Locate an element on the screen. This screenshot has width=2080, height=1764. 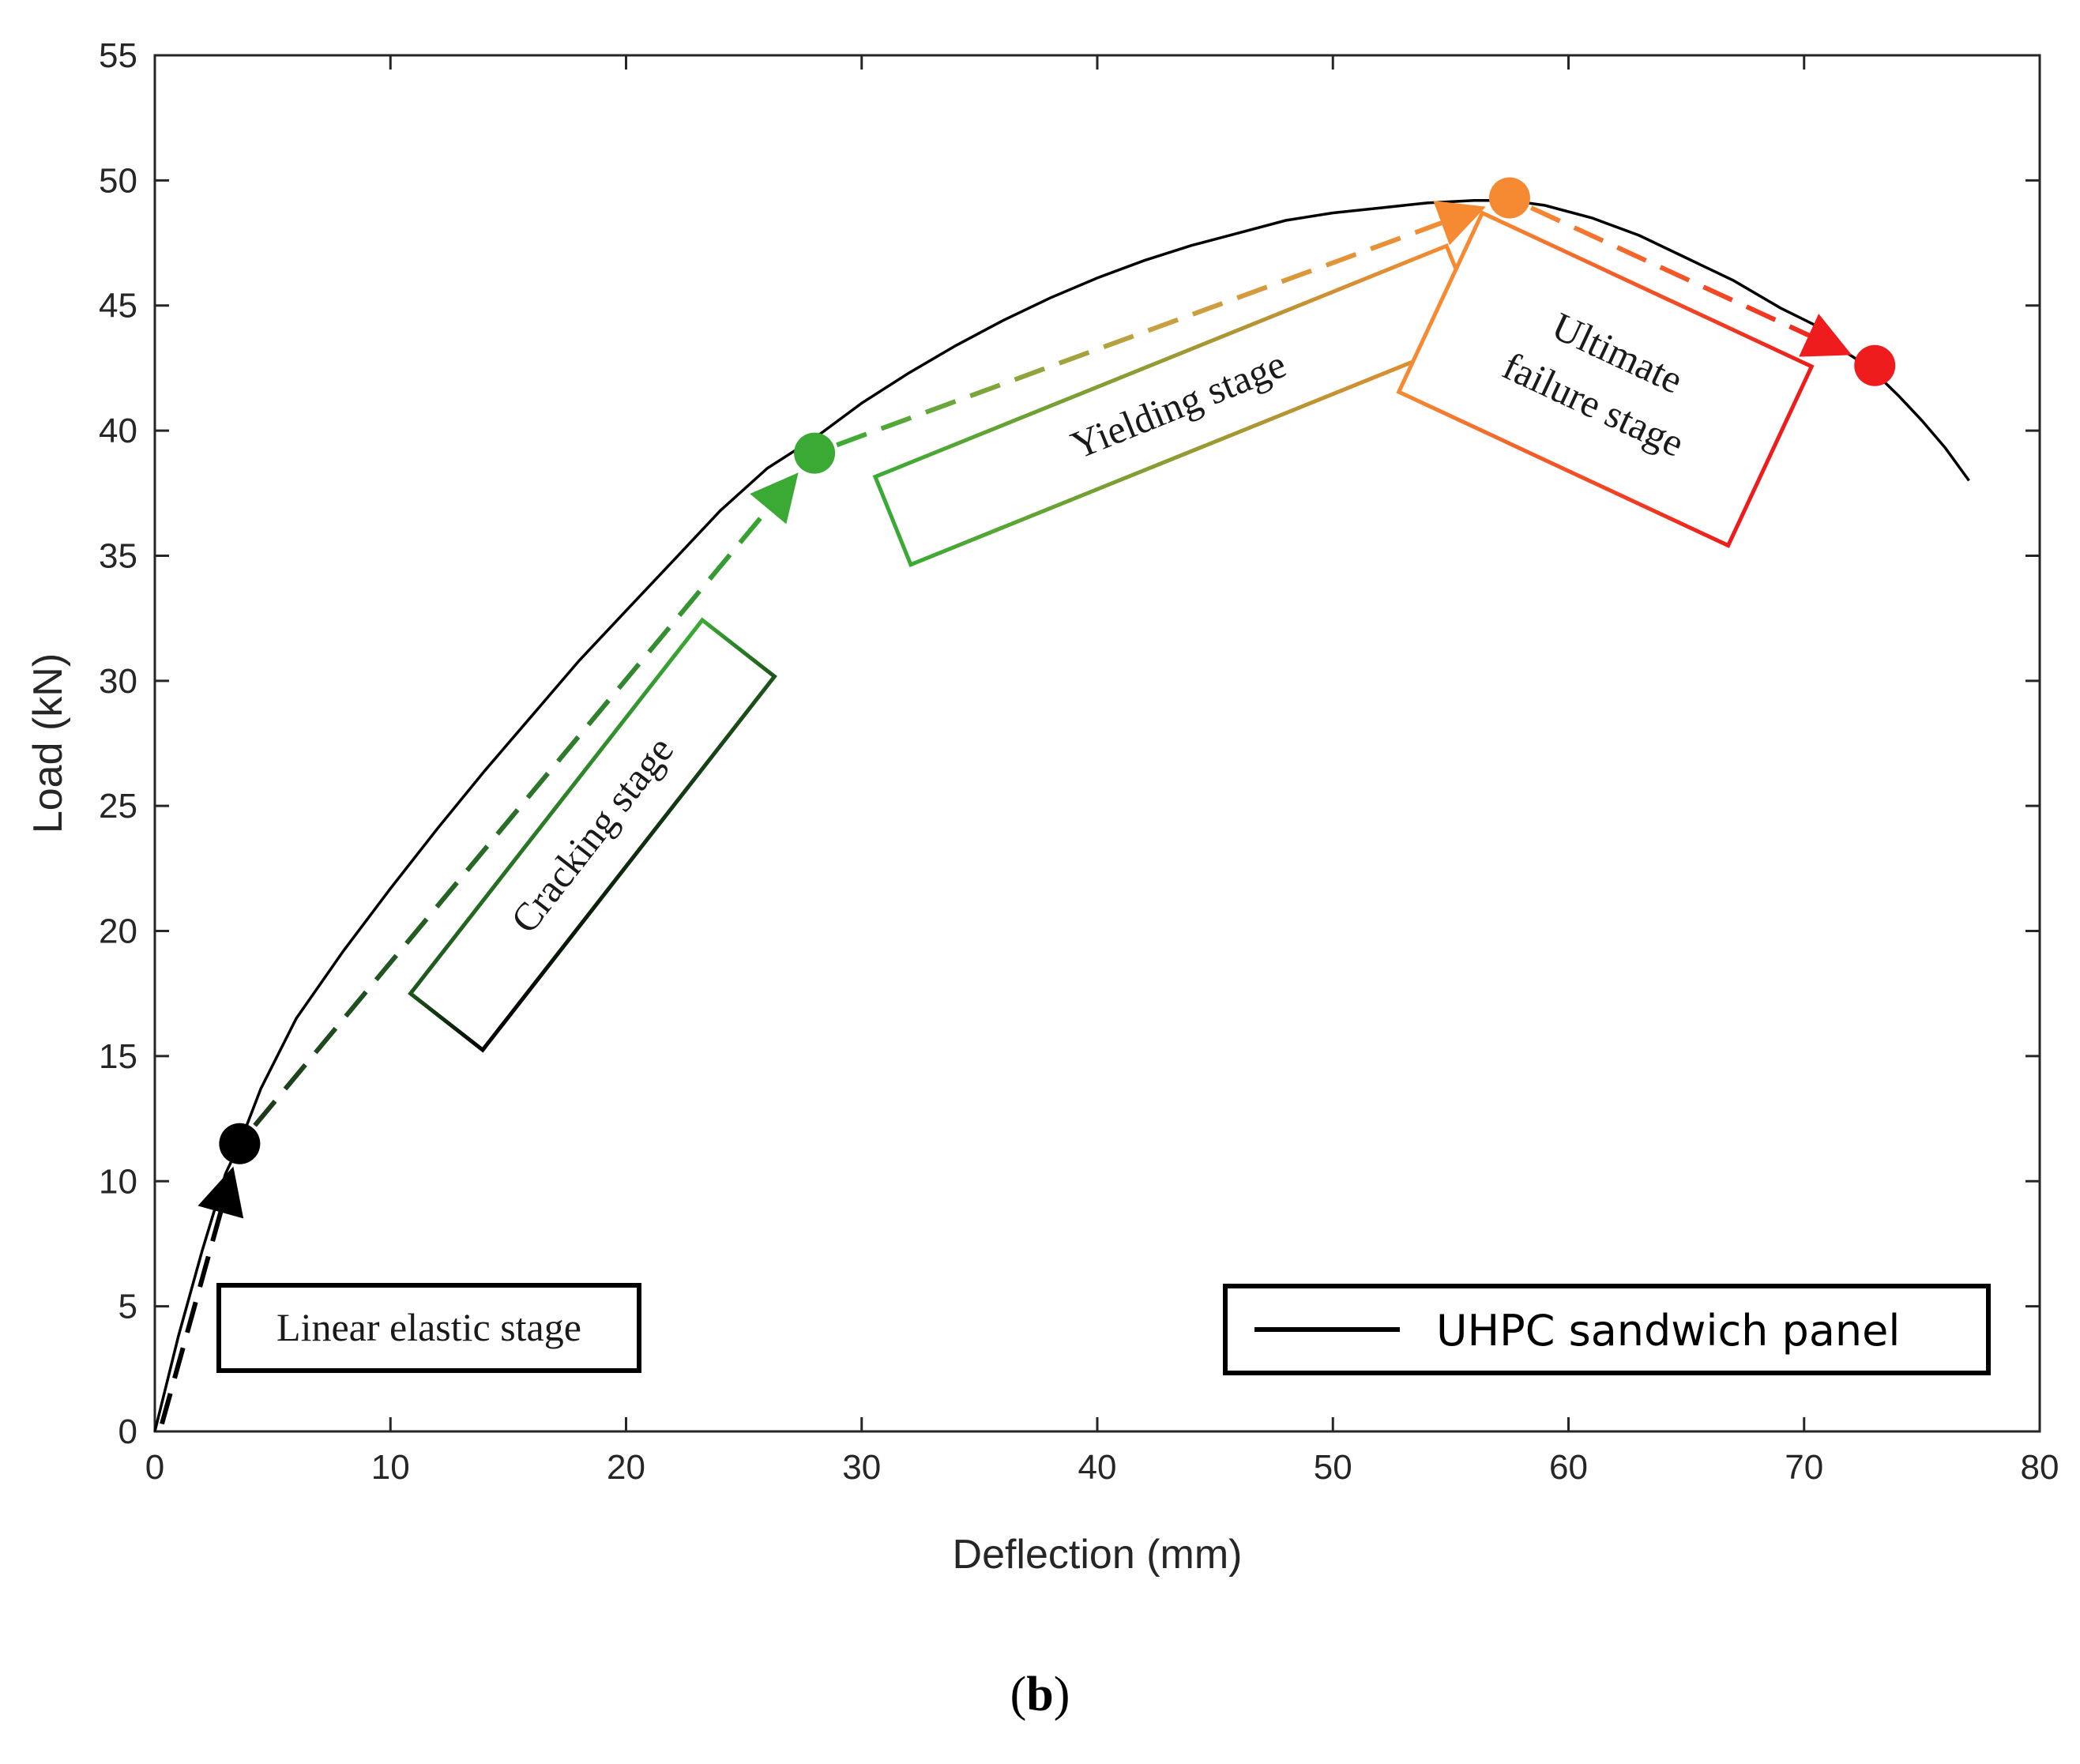
y-tick-label: 15 is located at coordinates (118, 1056).